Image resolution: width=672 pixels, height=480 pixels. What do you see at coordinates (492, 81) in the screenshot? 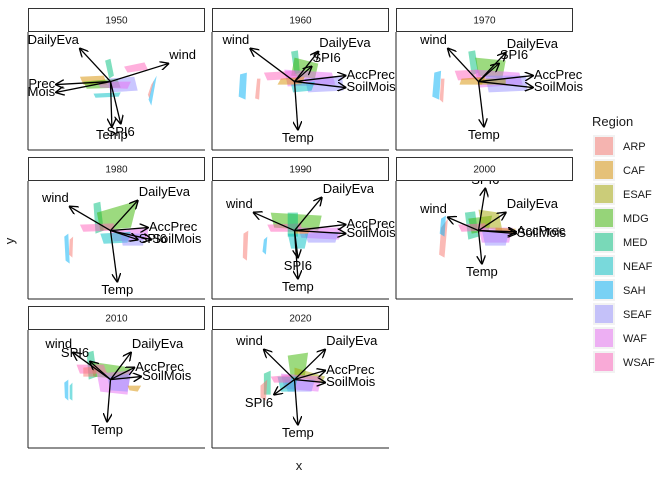
I see `hull-esaf` at bounding box center [492, 81].